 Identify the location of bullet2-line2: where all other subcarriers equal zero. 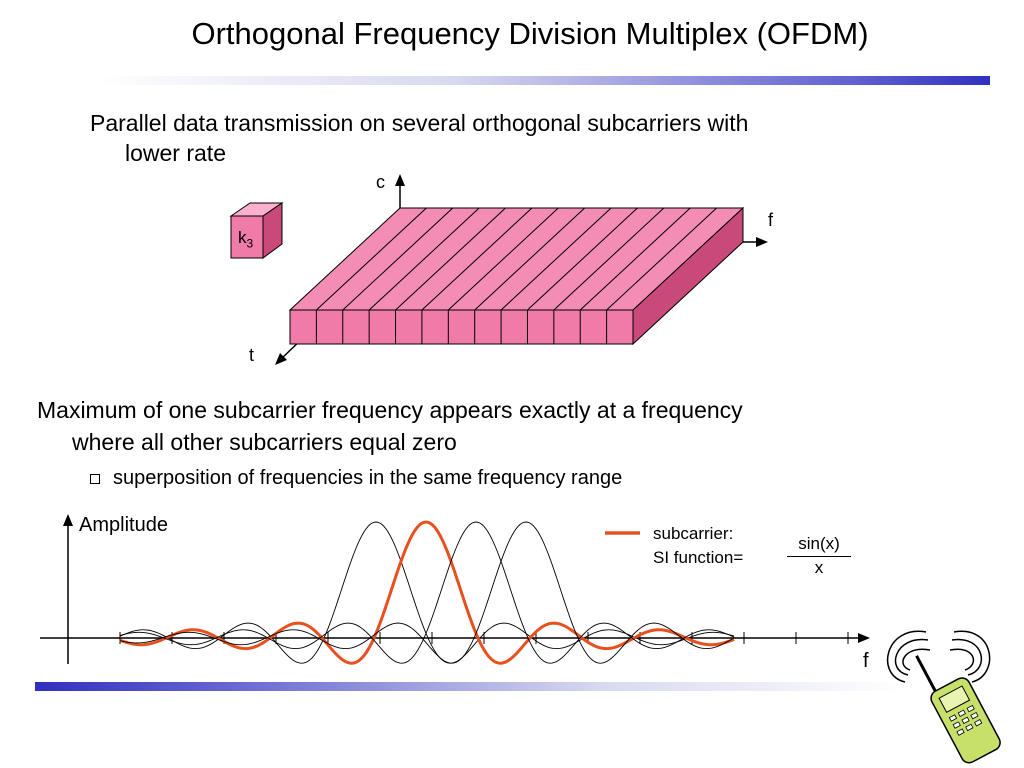
(264, 442).